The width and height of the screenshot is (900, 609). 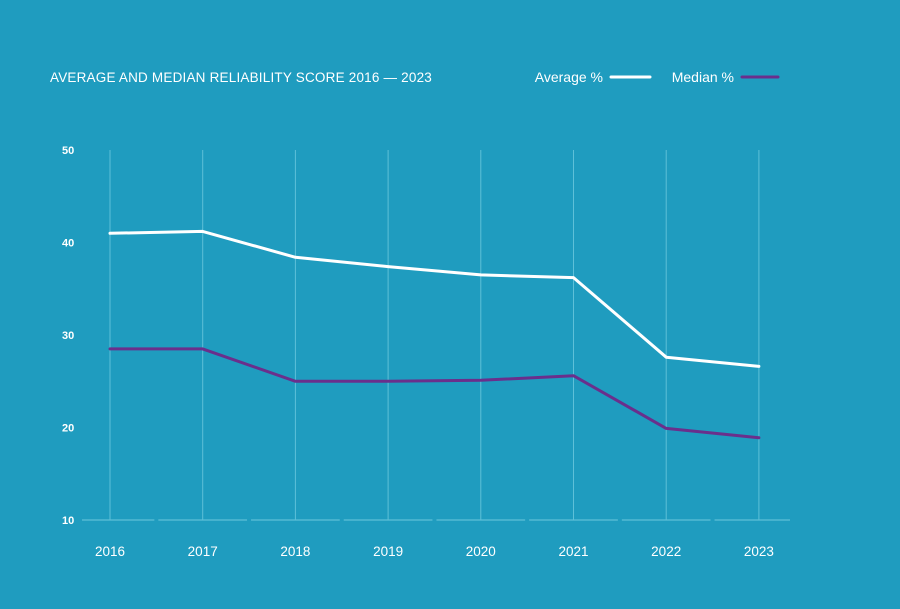 What do you see at coordinates (657, 77) in the screenshot?
I see `legend: Average % Median %` at bounding box center [657, 77].